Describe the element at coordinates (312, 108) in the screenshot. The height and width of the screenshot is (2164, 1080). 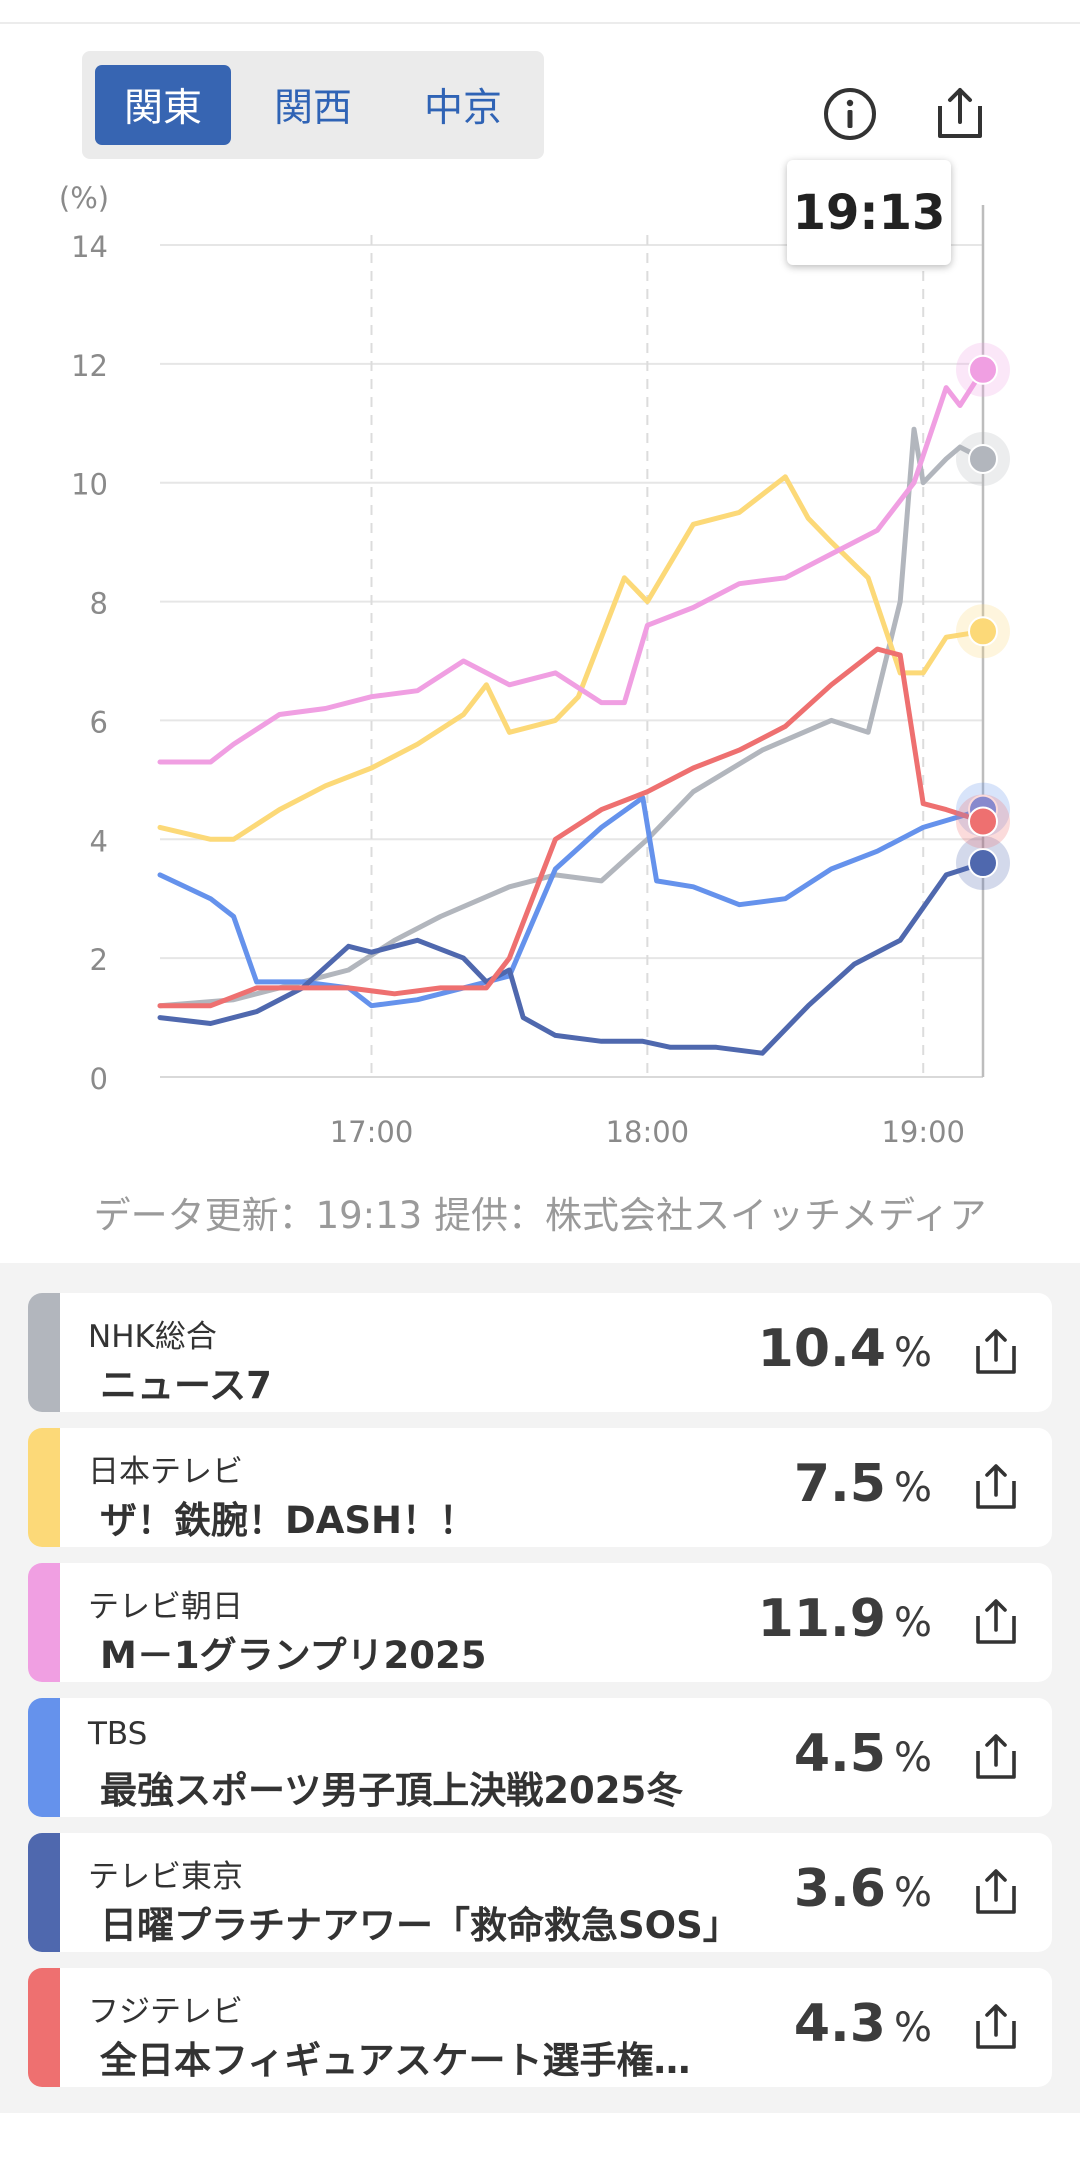
I see `tab-kansai: 関西` at that location.